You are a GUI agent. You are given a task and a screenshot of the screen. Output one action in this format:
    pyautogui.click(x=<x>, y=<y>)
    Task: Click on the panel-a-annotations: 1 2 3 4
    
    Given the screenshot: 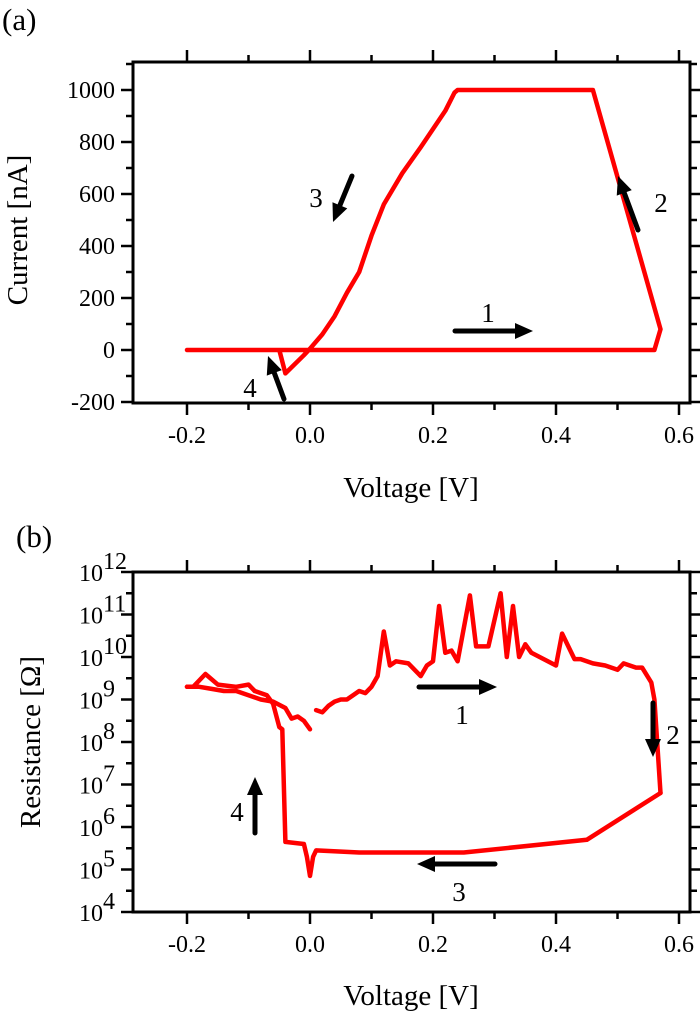 What is the action you would take?
    pyautogui.click(x=455, y=288)
    